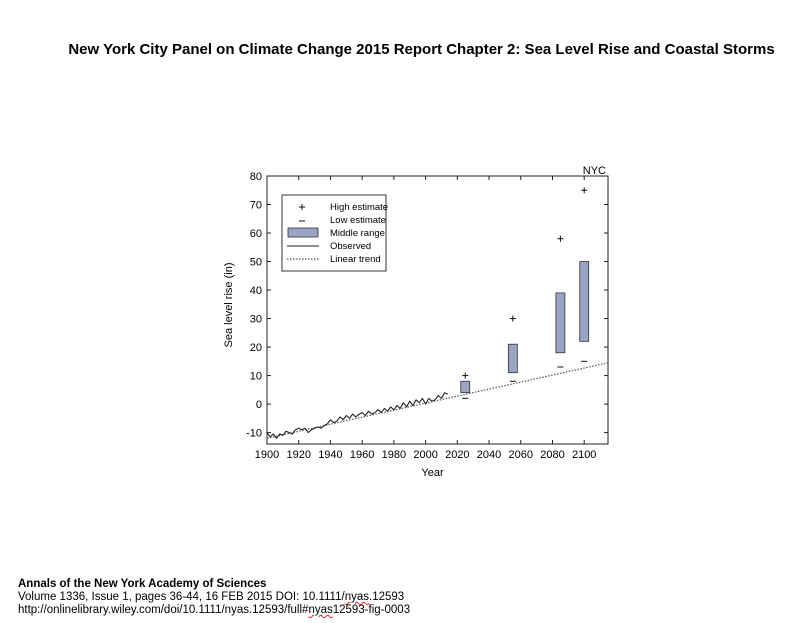  I want to click on x-tick-label: 1980, so click(394, 455).